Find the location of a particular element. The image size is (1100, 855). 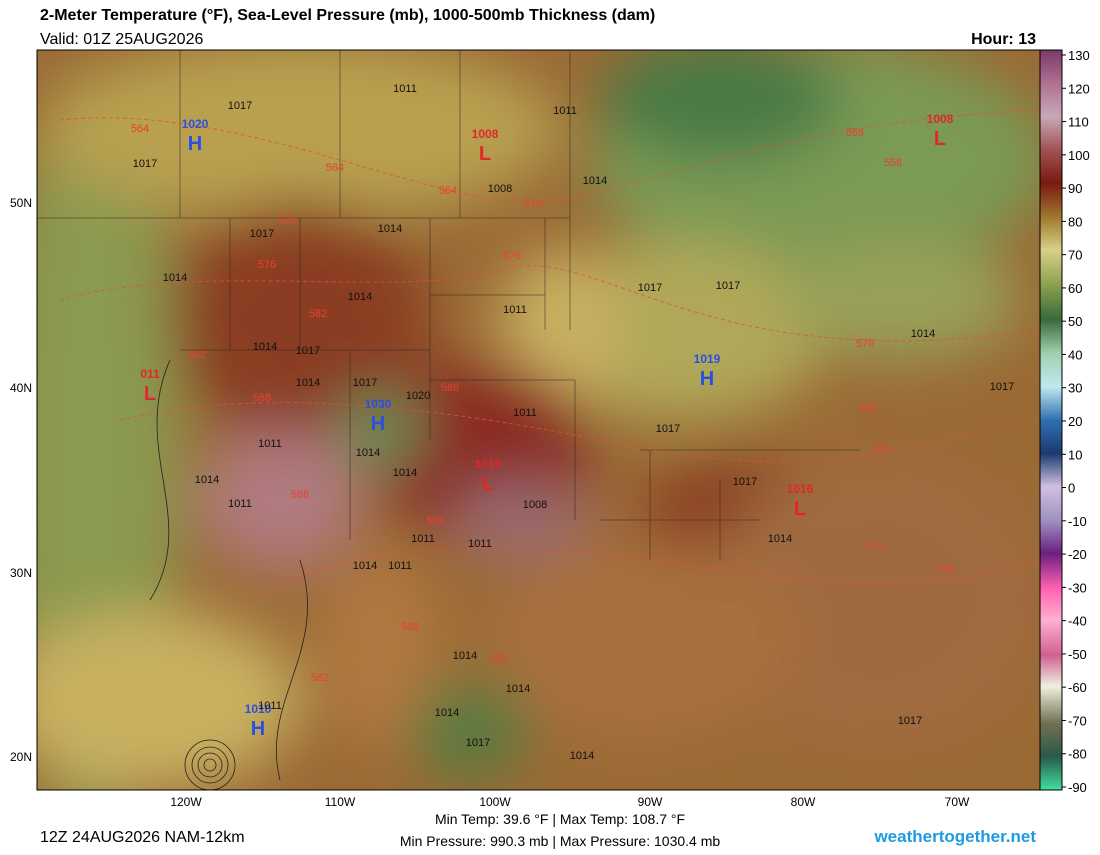

pressure-center-value: 1016 is located at coordinates (800, 489).